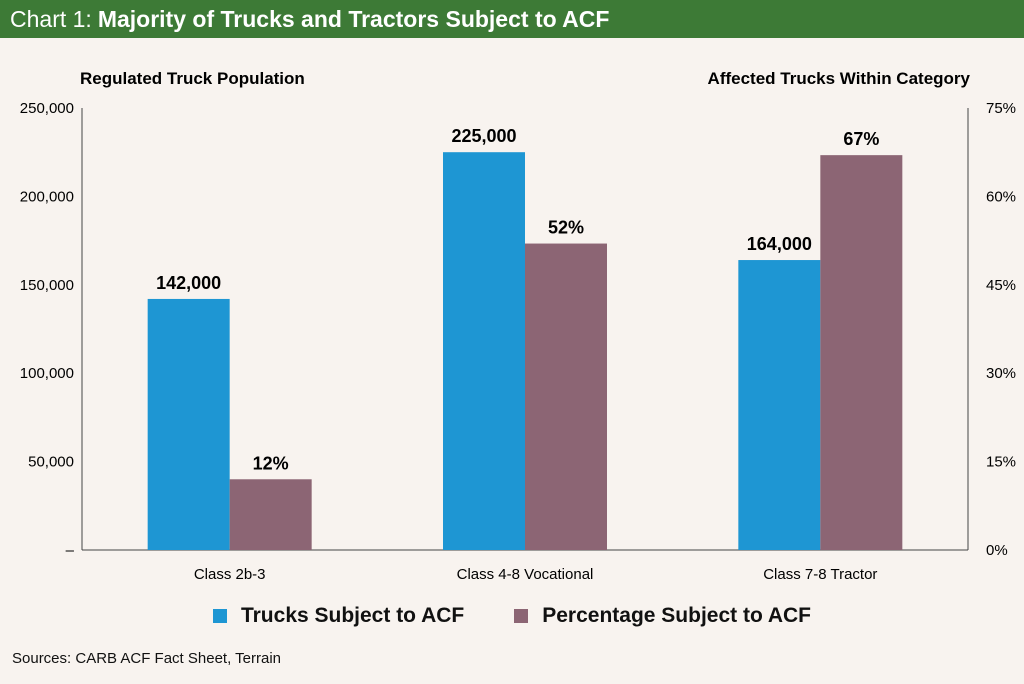  Describe the element at coordinates (219, 616) in the screenshot. I see `legend-swatch-trucks` at that location.